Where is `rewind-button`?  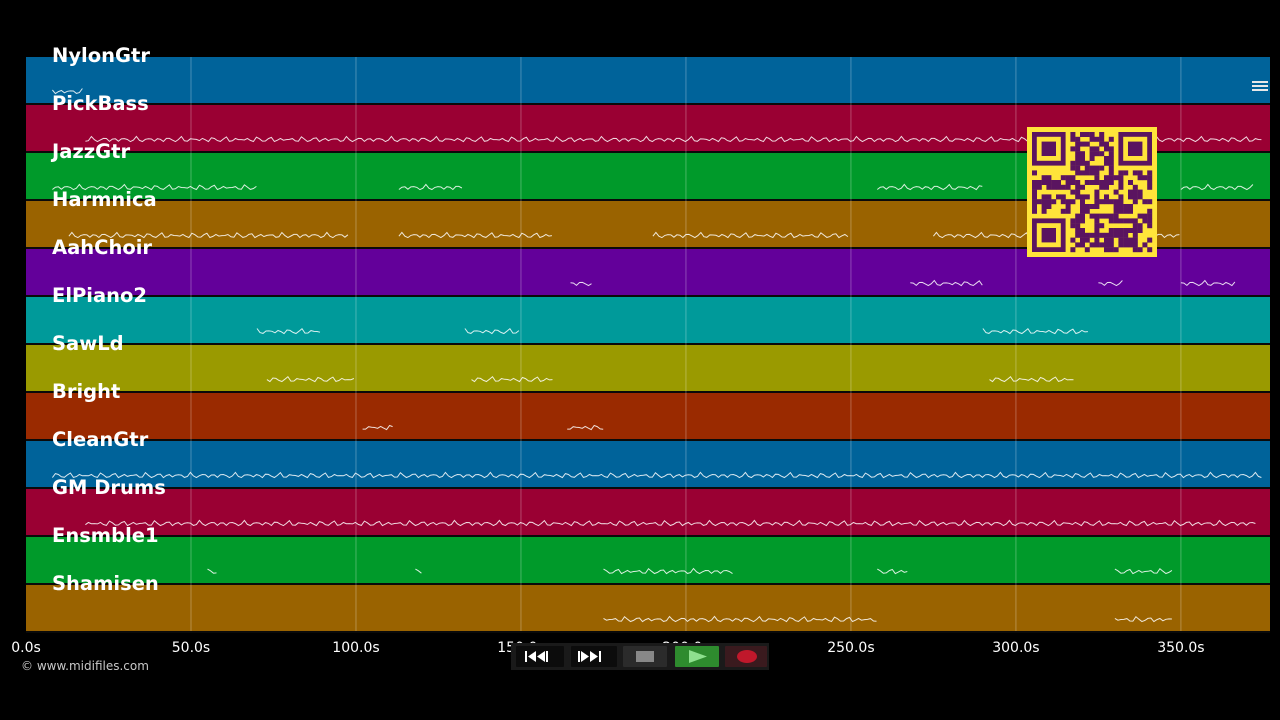
rewind-button is located at coordinates (540, 656).